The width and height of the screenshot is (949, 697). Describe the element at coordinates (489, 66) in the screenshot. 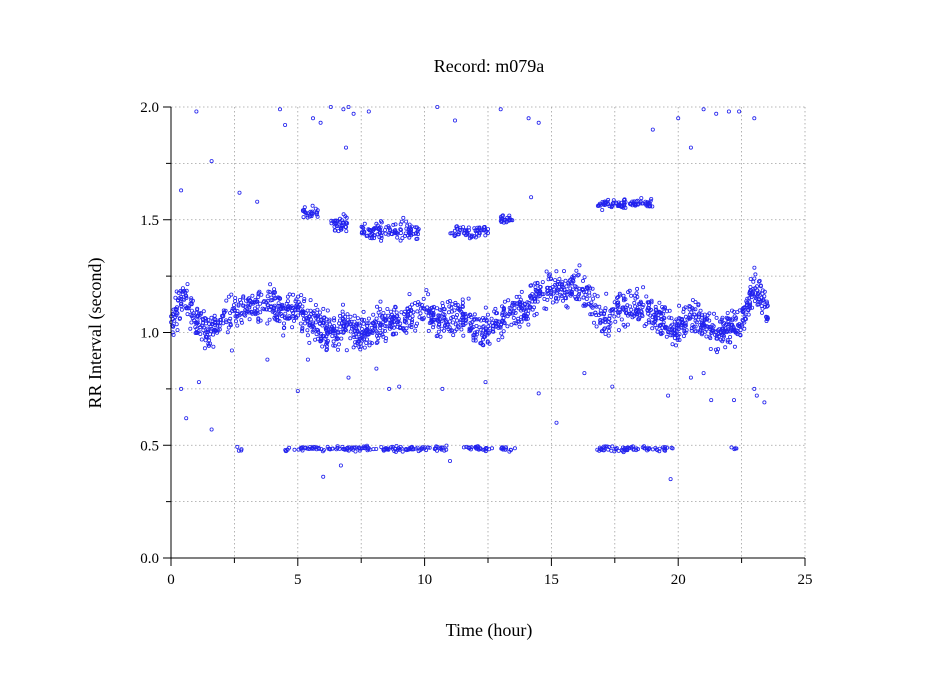

I see `chart-title: Record: m079a` at that location.